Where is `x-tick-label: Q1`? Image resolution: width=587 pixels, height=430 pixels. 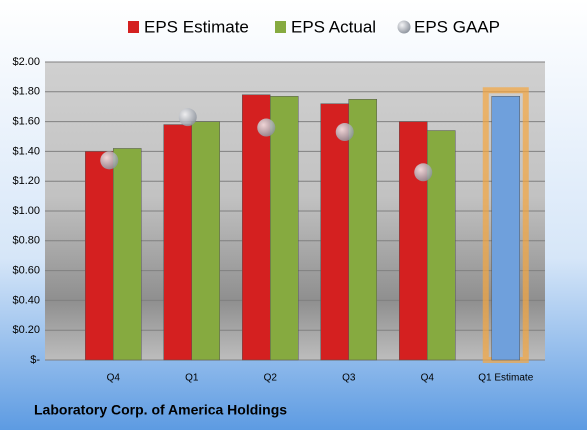
x-tick-label: Q1 is located at coordinates (192, 378).